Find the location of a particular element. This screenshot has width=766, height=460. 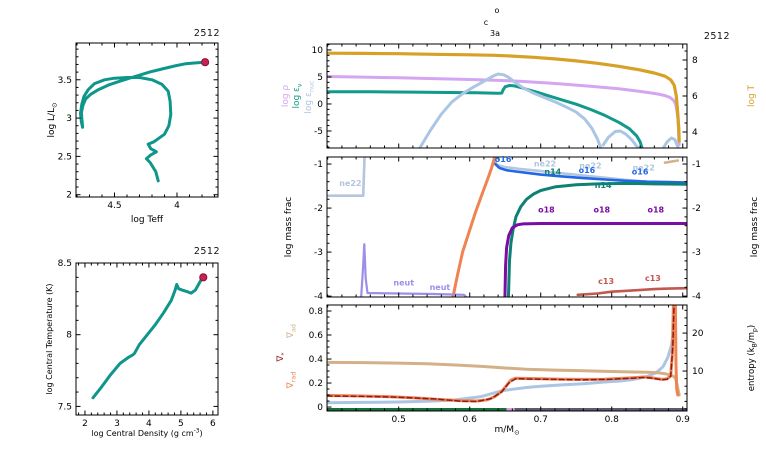

y-tick-label: 5 is located at coordinates (320, 78).